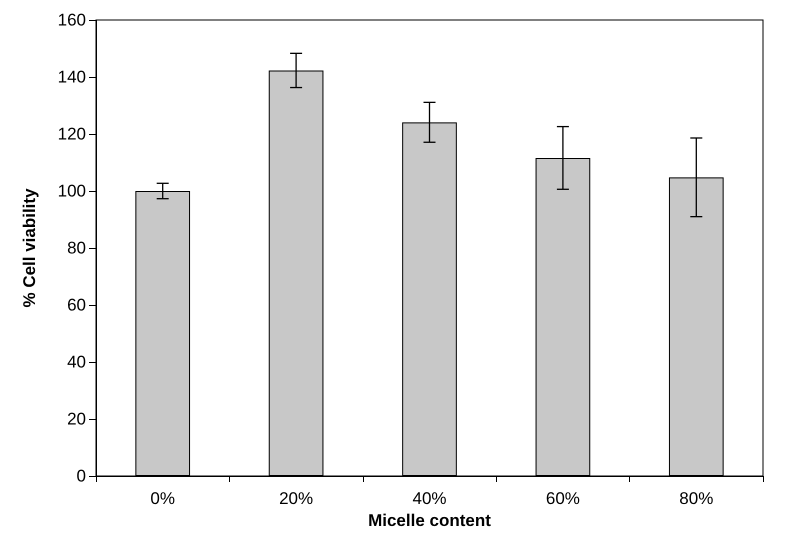 Image resolution: width=791 pixels, height=550 pixels. I want to click on y-tick-label: 20, so click(76, 419).